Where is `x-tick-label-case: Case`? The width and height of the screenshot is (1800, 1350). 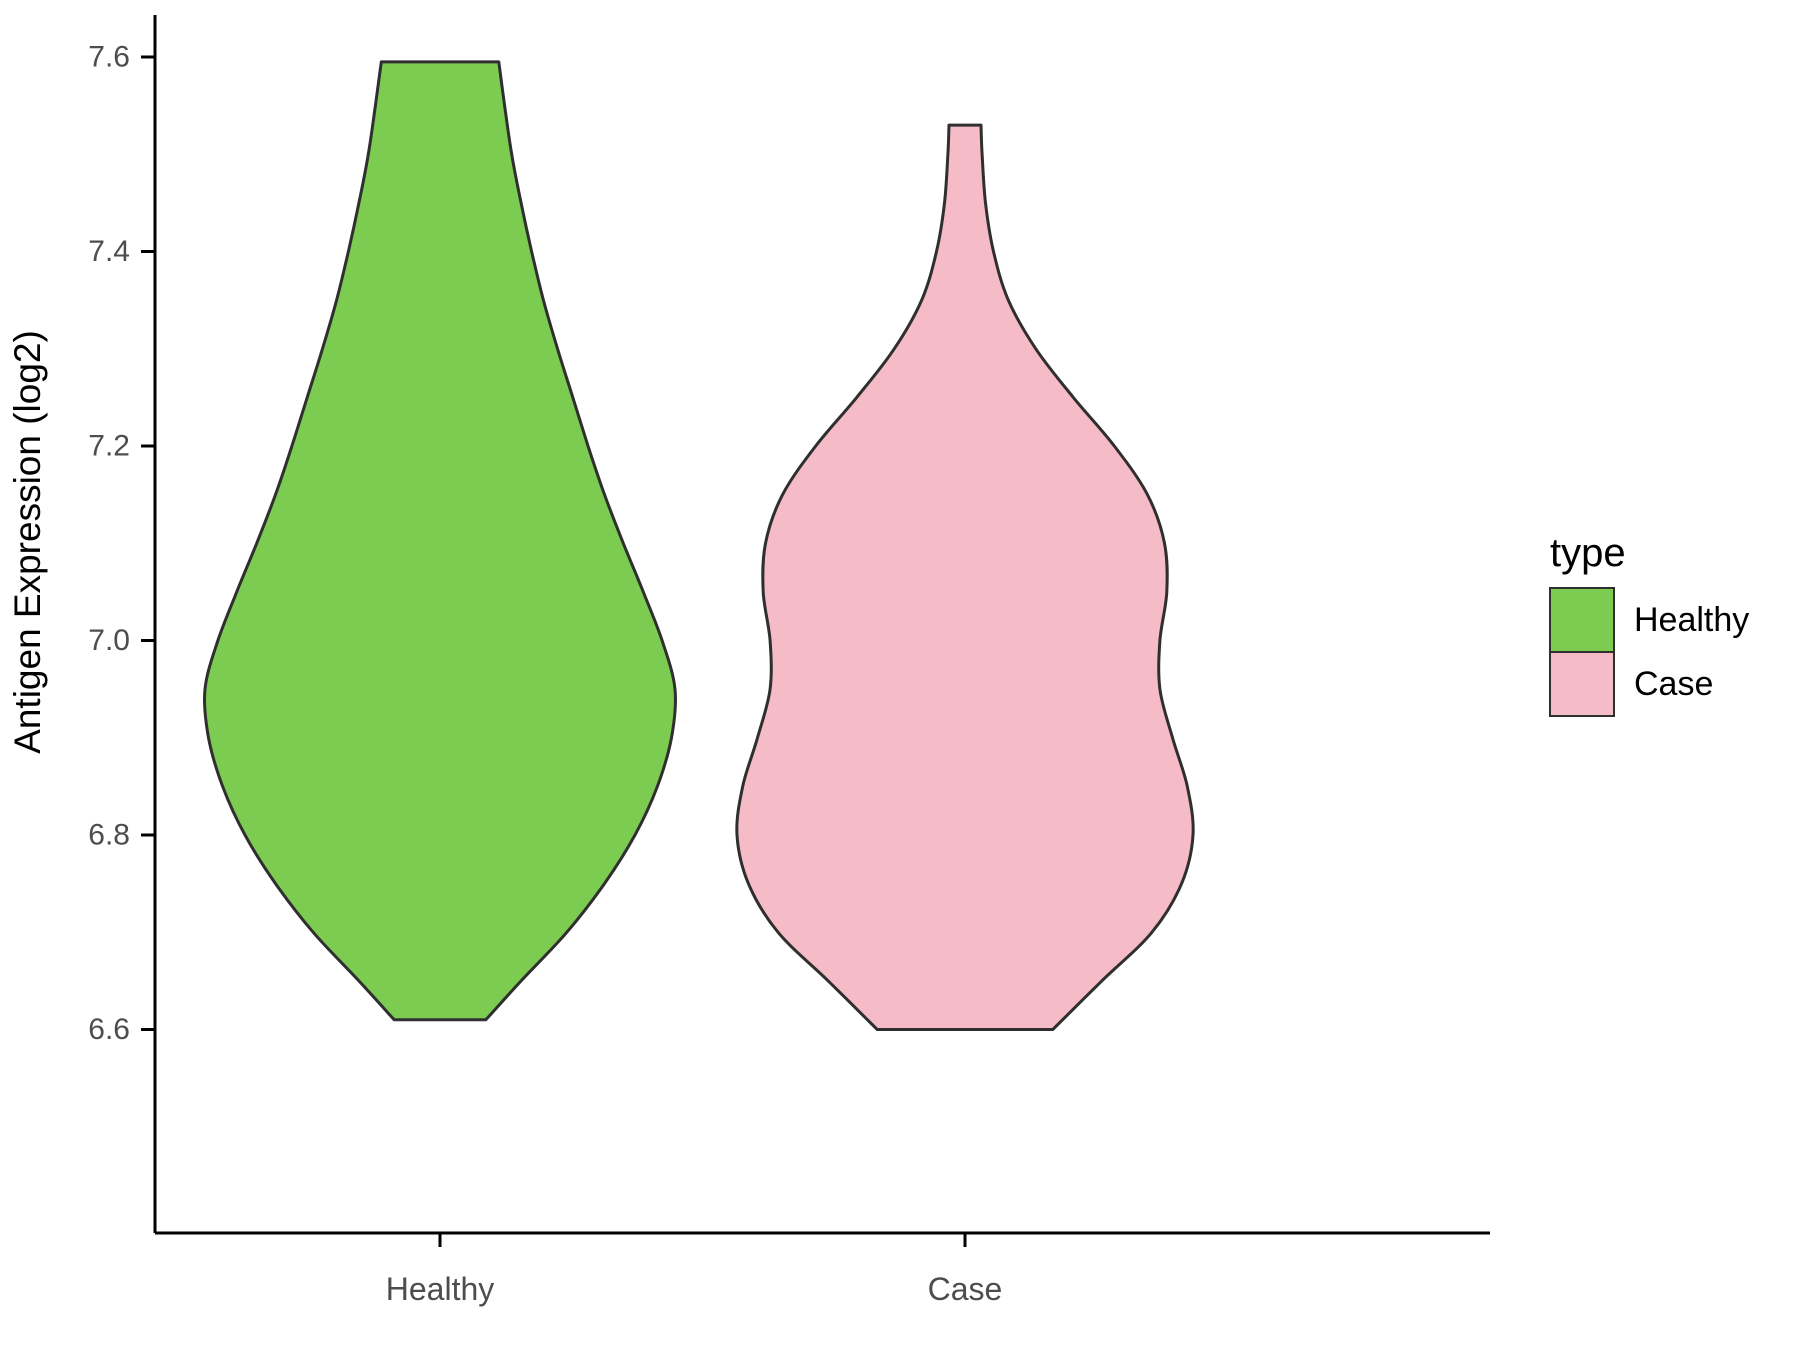 x-tick-label-case: Case is located at coordinates (965, 1289).